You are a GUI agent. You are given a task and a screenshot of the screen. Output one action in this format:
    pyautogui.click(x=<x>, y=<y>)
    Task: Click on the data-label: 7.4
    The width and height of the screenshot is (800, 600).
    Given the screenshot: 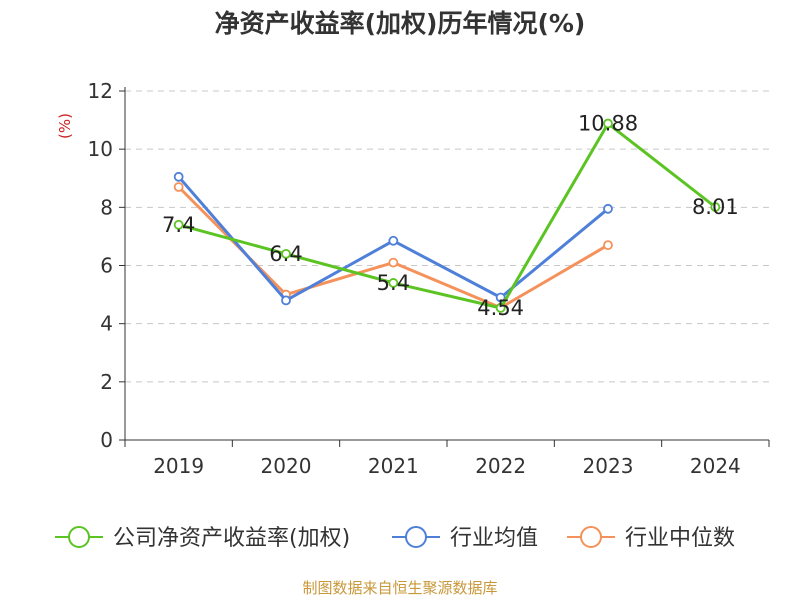 What is the action you would take?
    pyautogui.click(x=178, y=225)
    